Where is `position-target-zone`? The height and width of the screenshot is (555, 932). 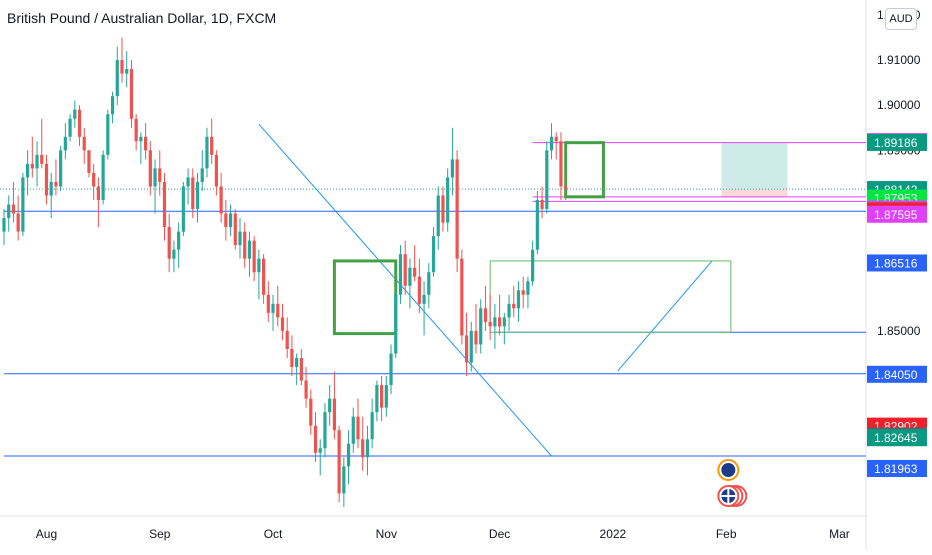
position-target-zone is located at coordinates (754, 166).